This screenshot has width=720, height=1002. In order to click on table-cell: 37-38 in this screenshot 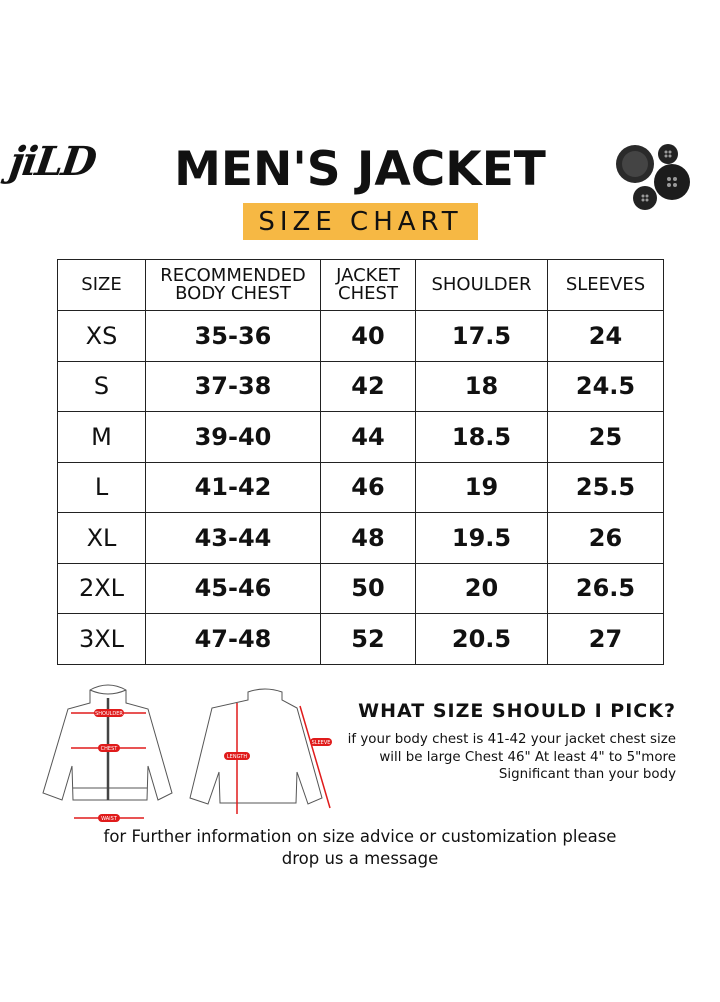, I will do `click(233, 386)`.